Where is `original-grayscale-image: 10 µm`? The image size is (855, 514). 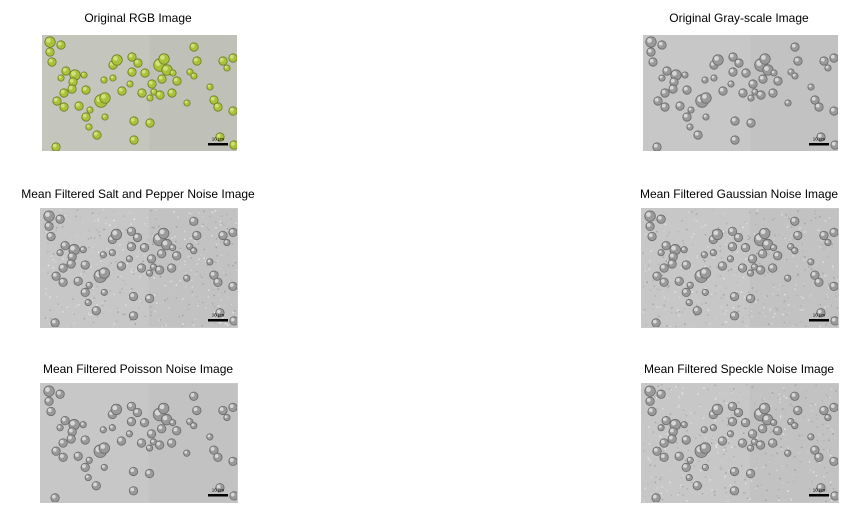 original-grayscale-image: 10 µm is located at coordinates (740, 93).